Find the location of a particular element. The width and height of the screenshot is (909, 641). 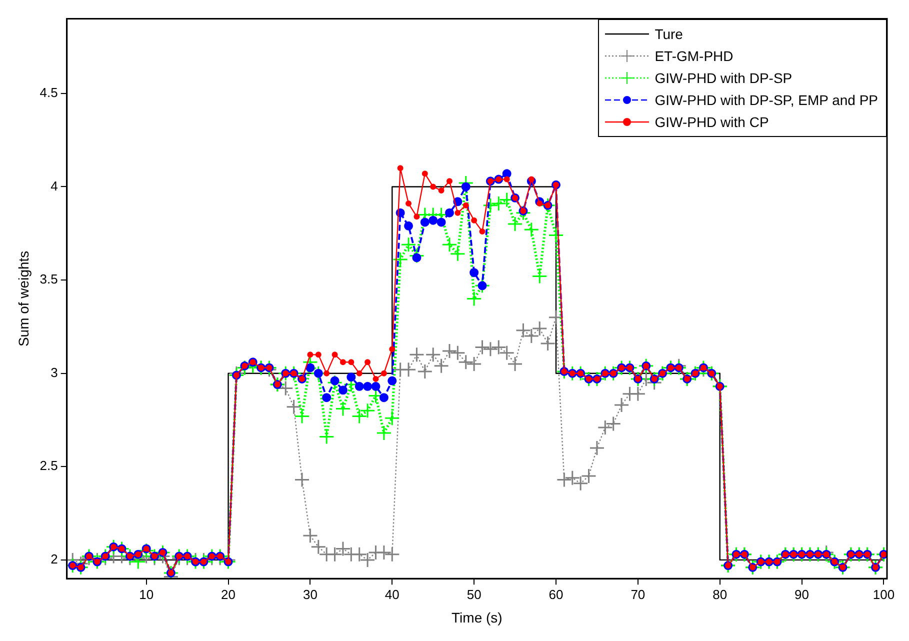

legend-label: GIW-PHD with DP-SP is located at coordinates (723, 78).